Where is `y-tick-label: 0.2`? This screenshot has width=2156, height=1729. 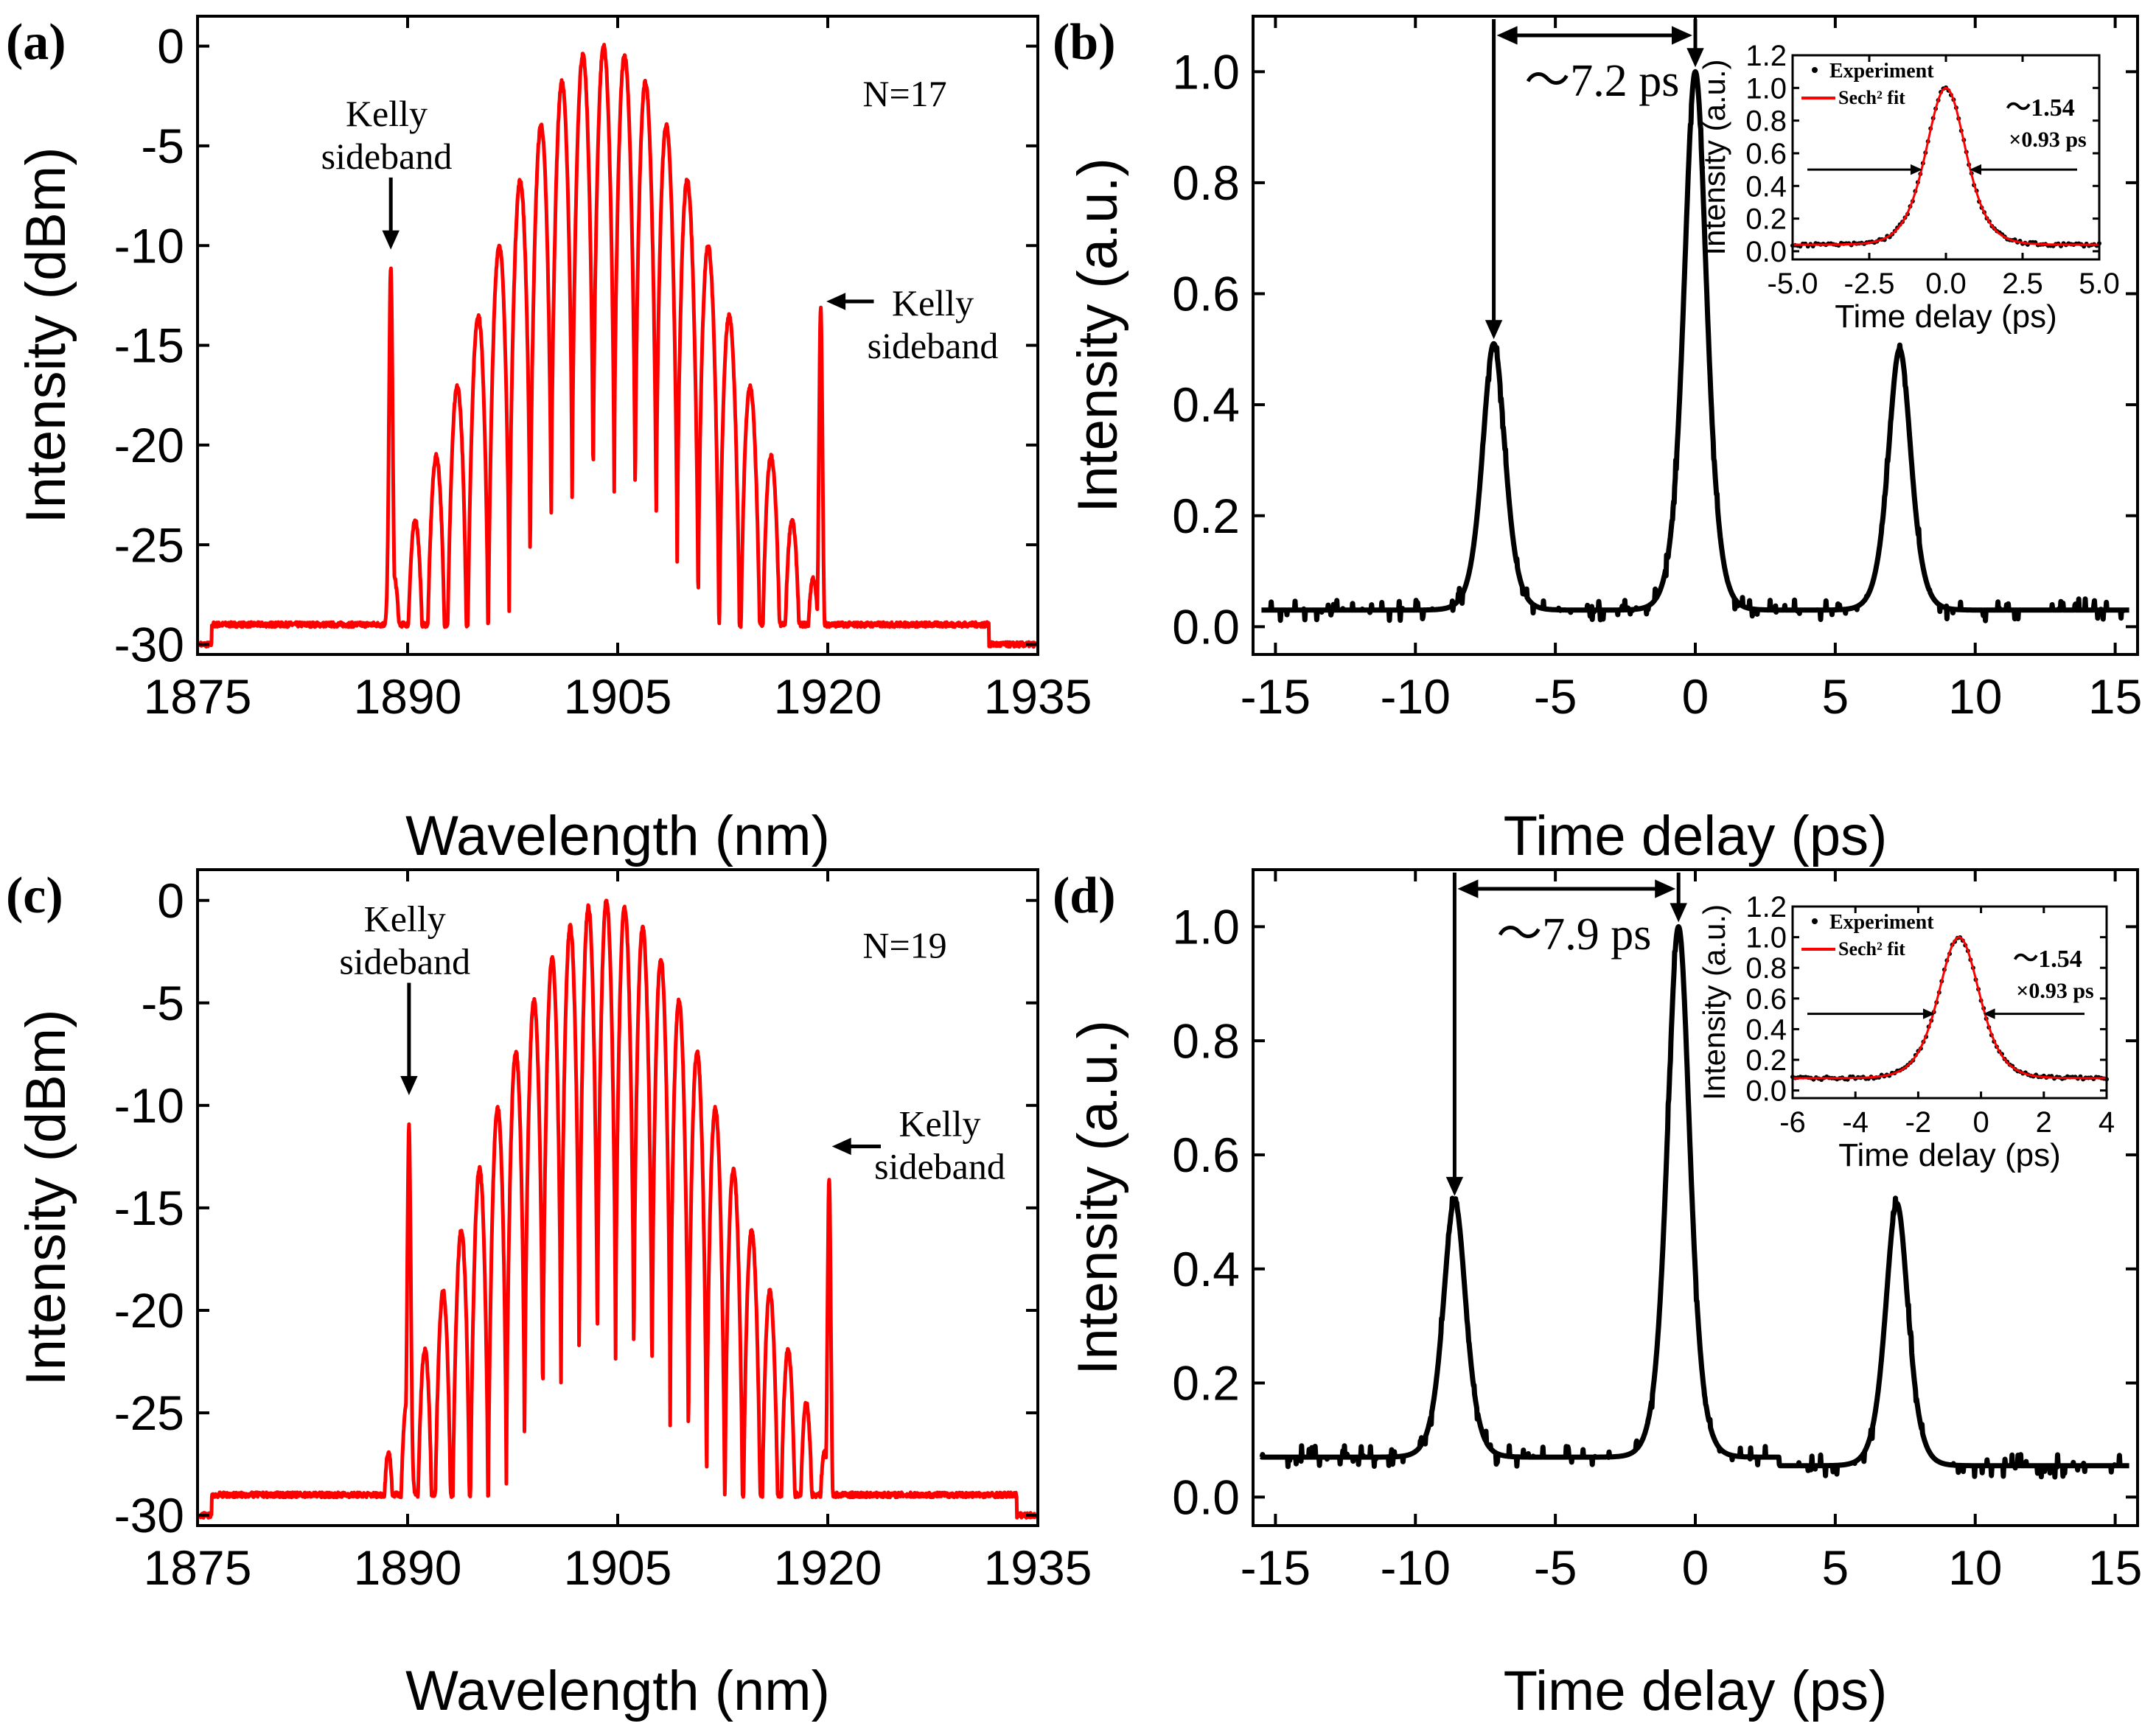
y-tick-label: 0.2 is located at coordinates (1766, 1061).